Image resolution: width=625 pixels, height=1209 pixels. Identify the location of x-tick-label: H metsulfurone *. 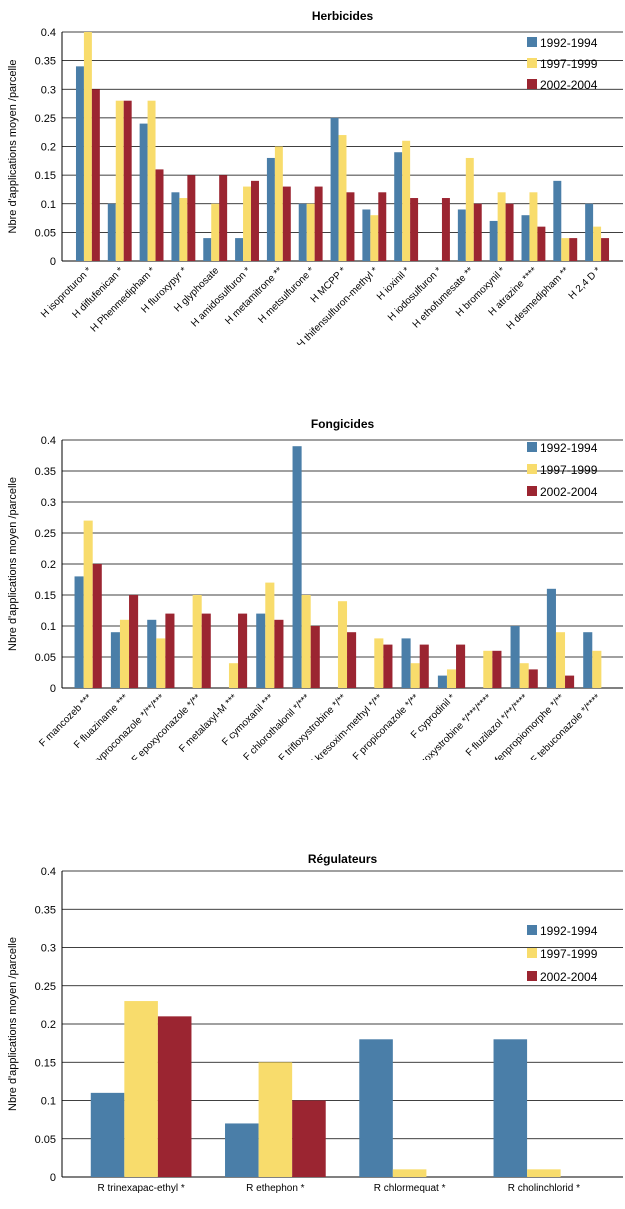
(286, 295).